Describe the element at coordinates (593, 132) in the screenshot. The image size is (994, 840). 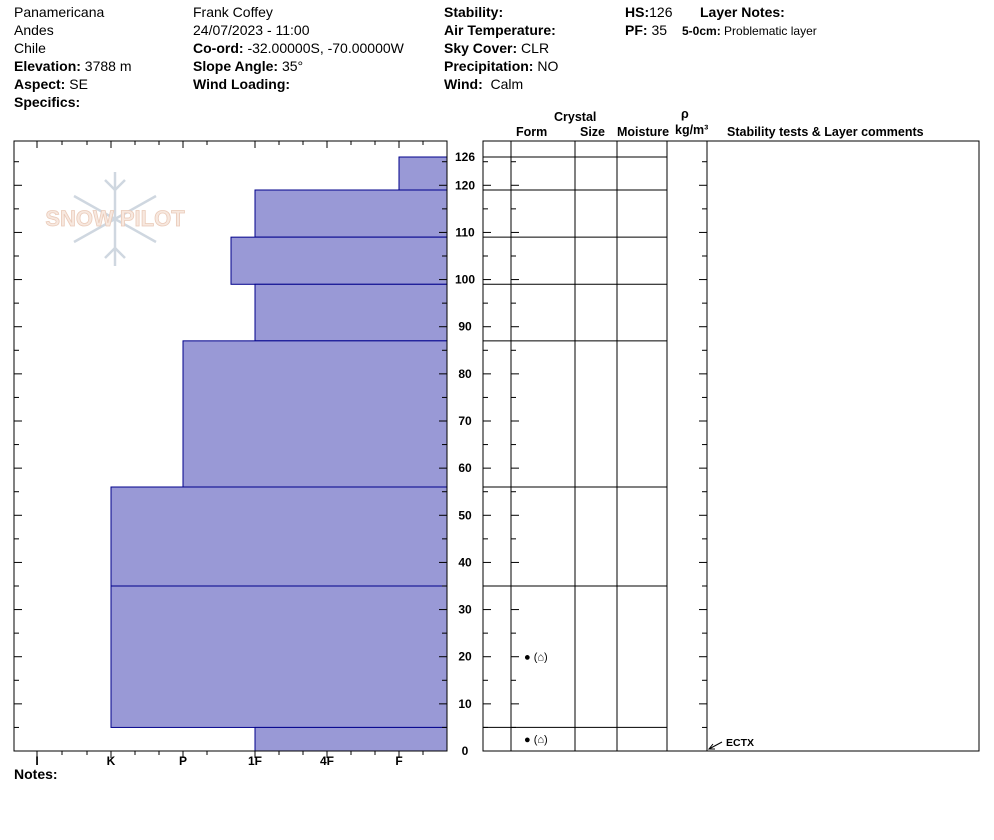
I see `size-header: Size` at that location.